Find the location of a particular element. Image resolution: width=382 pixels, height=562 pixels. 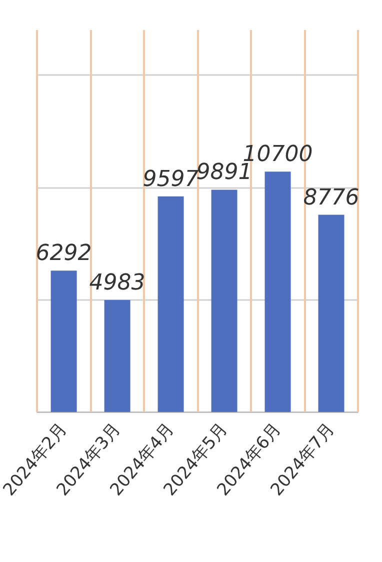

data-label: 9597 is located at coordinates (170, 179).